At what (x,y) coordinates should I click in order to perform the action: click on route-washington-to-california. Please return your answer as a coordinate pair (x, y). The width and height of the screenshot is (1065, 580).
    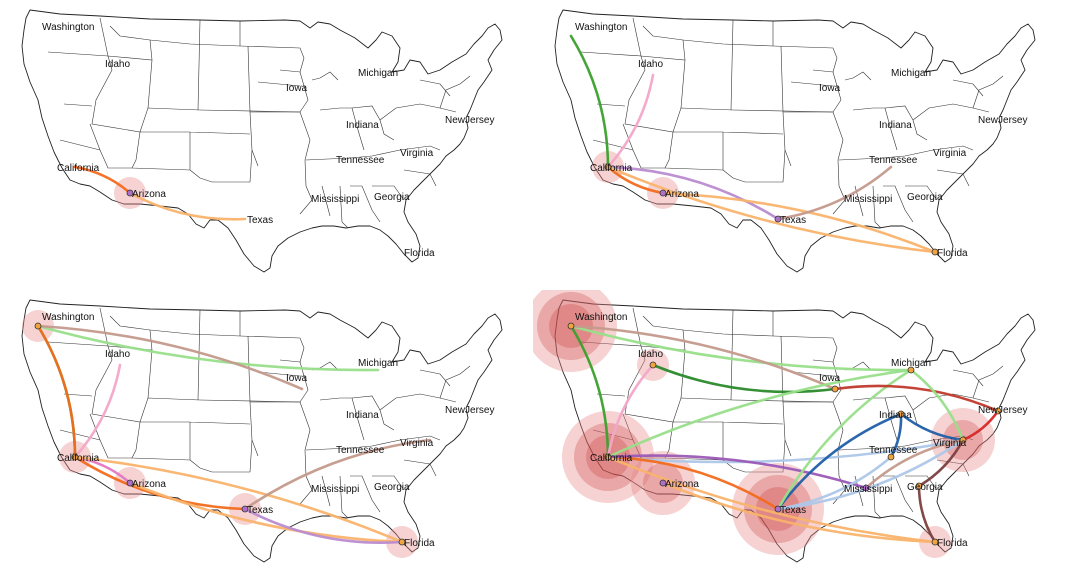
    Looking at the image, I should click on (589, 101).